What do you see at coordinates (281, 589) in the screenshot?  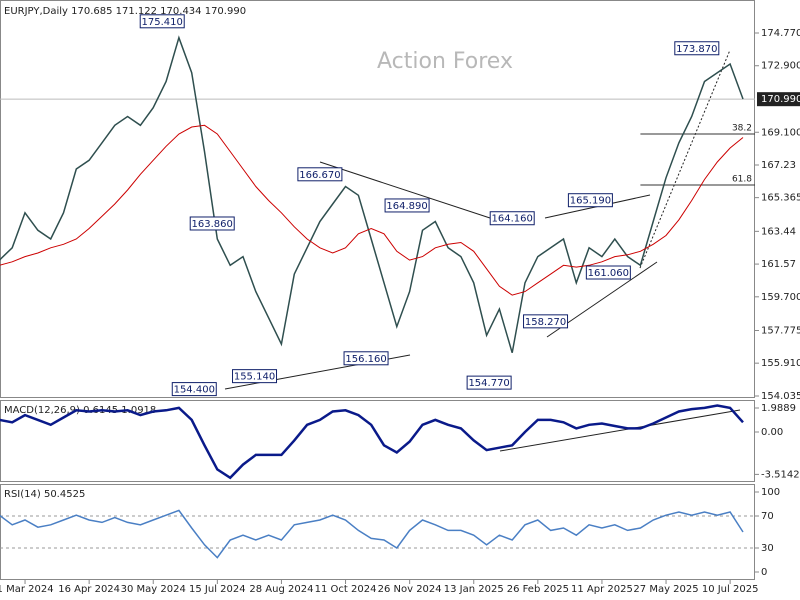 I see `x-tick-label: 28 Aug 2024` at bounding box center [281, 589].